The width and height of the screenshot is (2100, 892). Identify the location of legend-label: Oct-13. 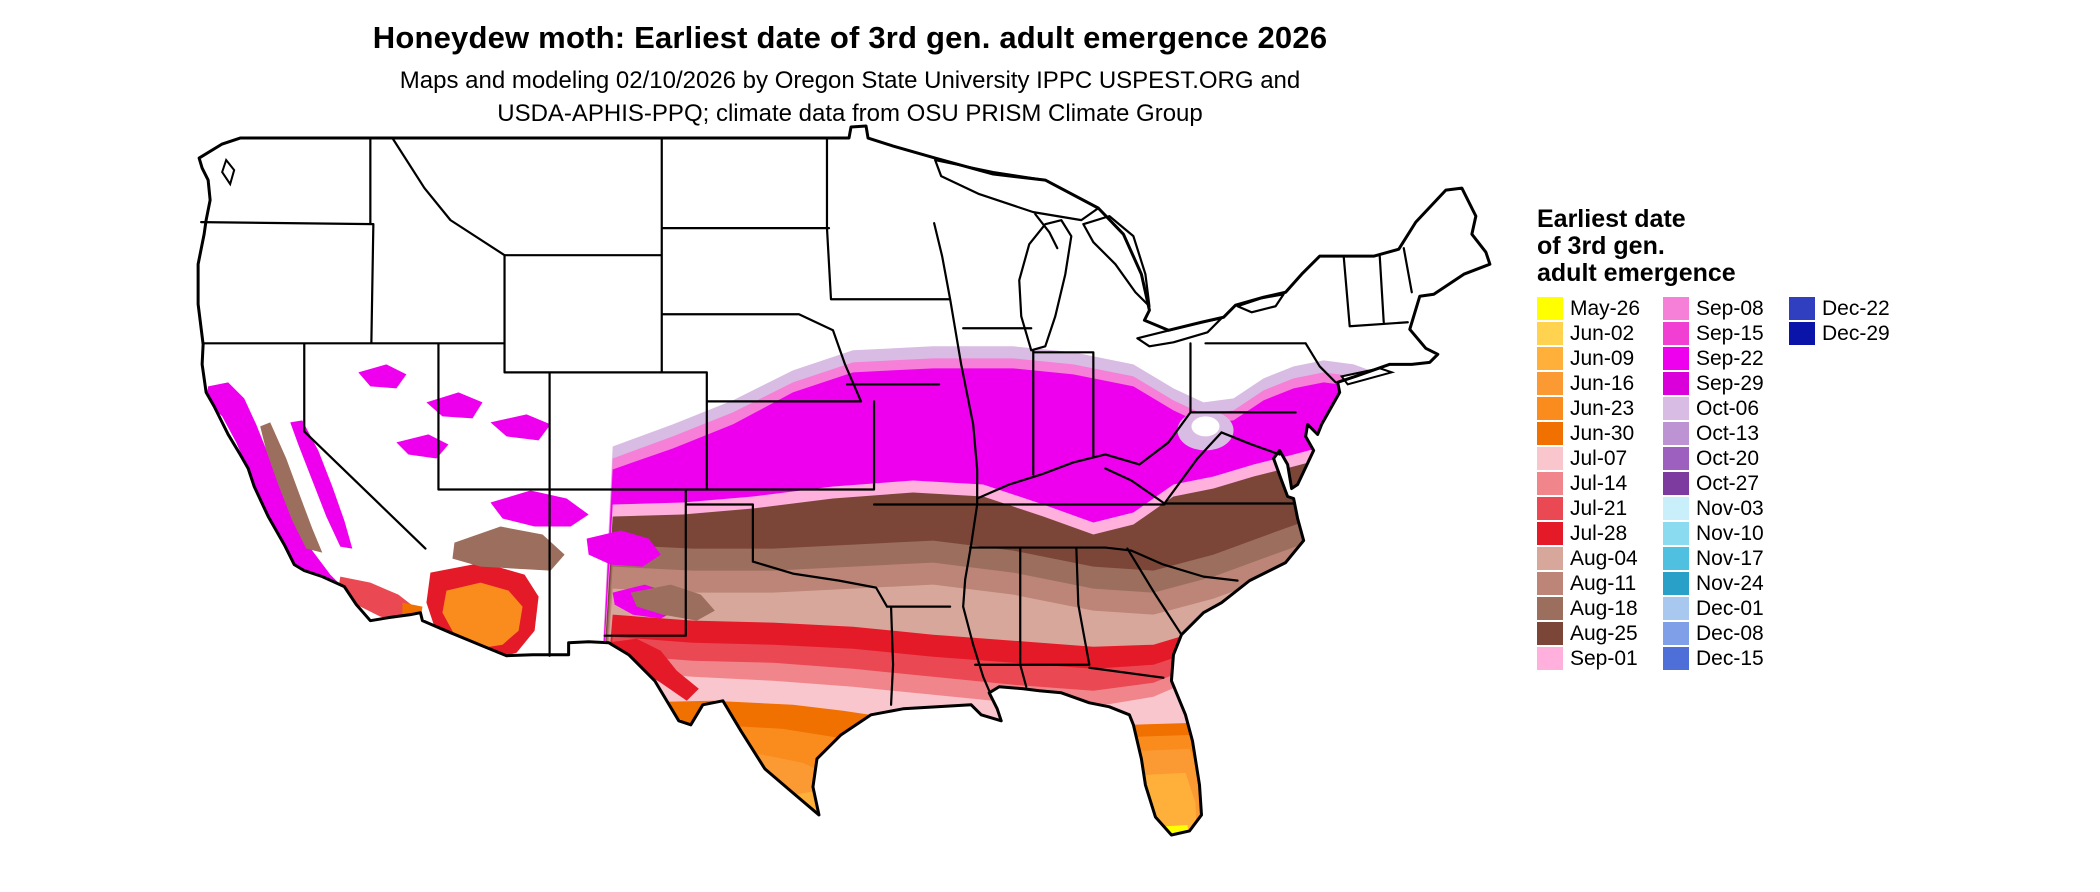
(1728, 433).